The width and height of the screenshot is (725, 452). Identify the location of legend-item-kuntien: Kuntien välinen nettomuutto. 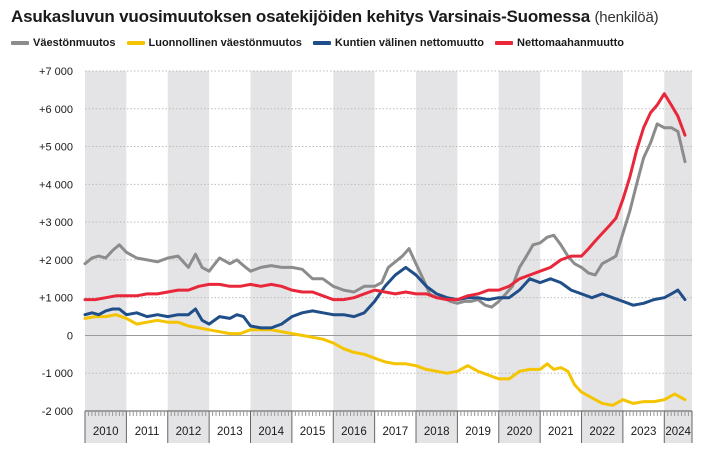
(398, 43).